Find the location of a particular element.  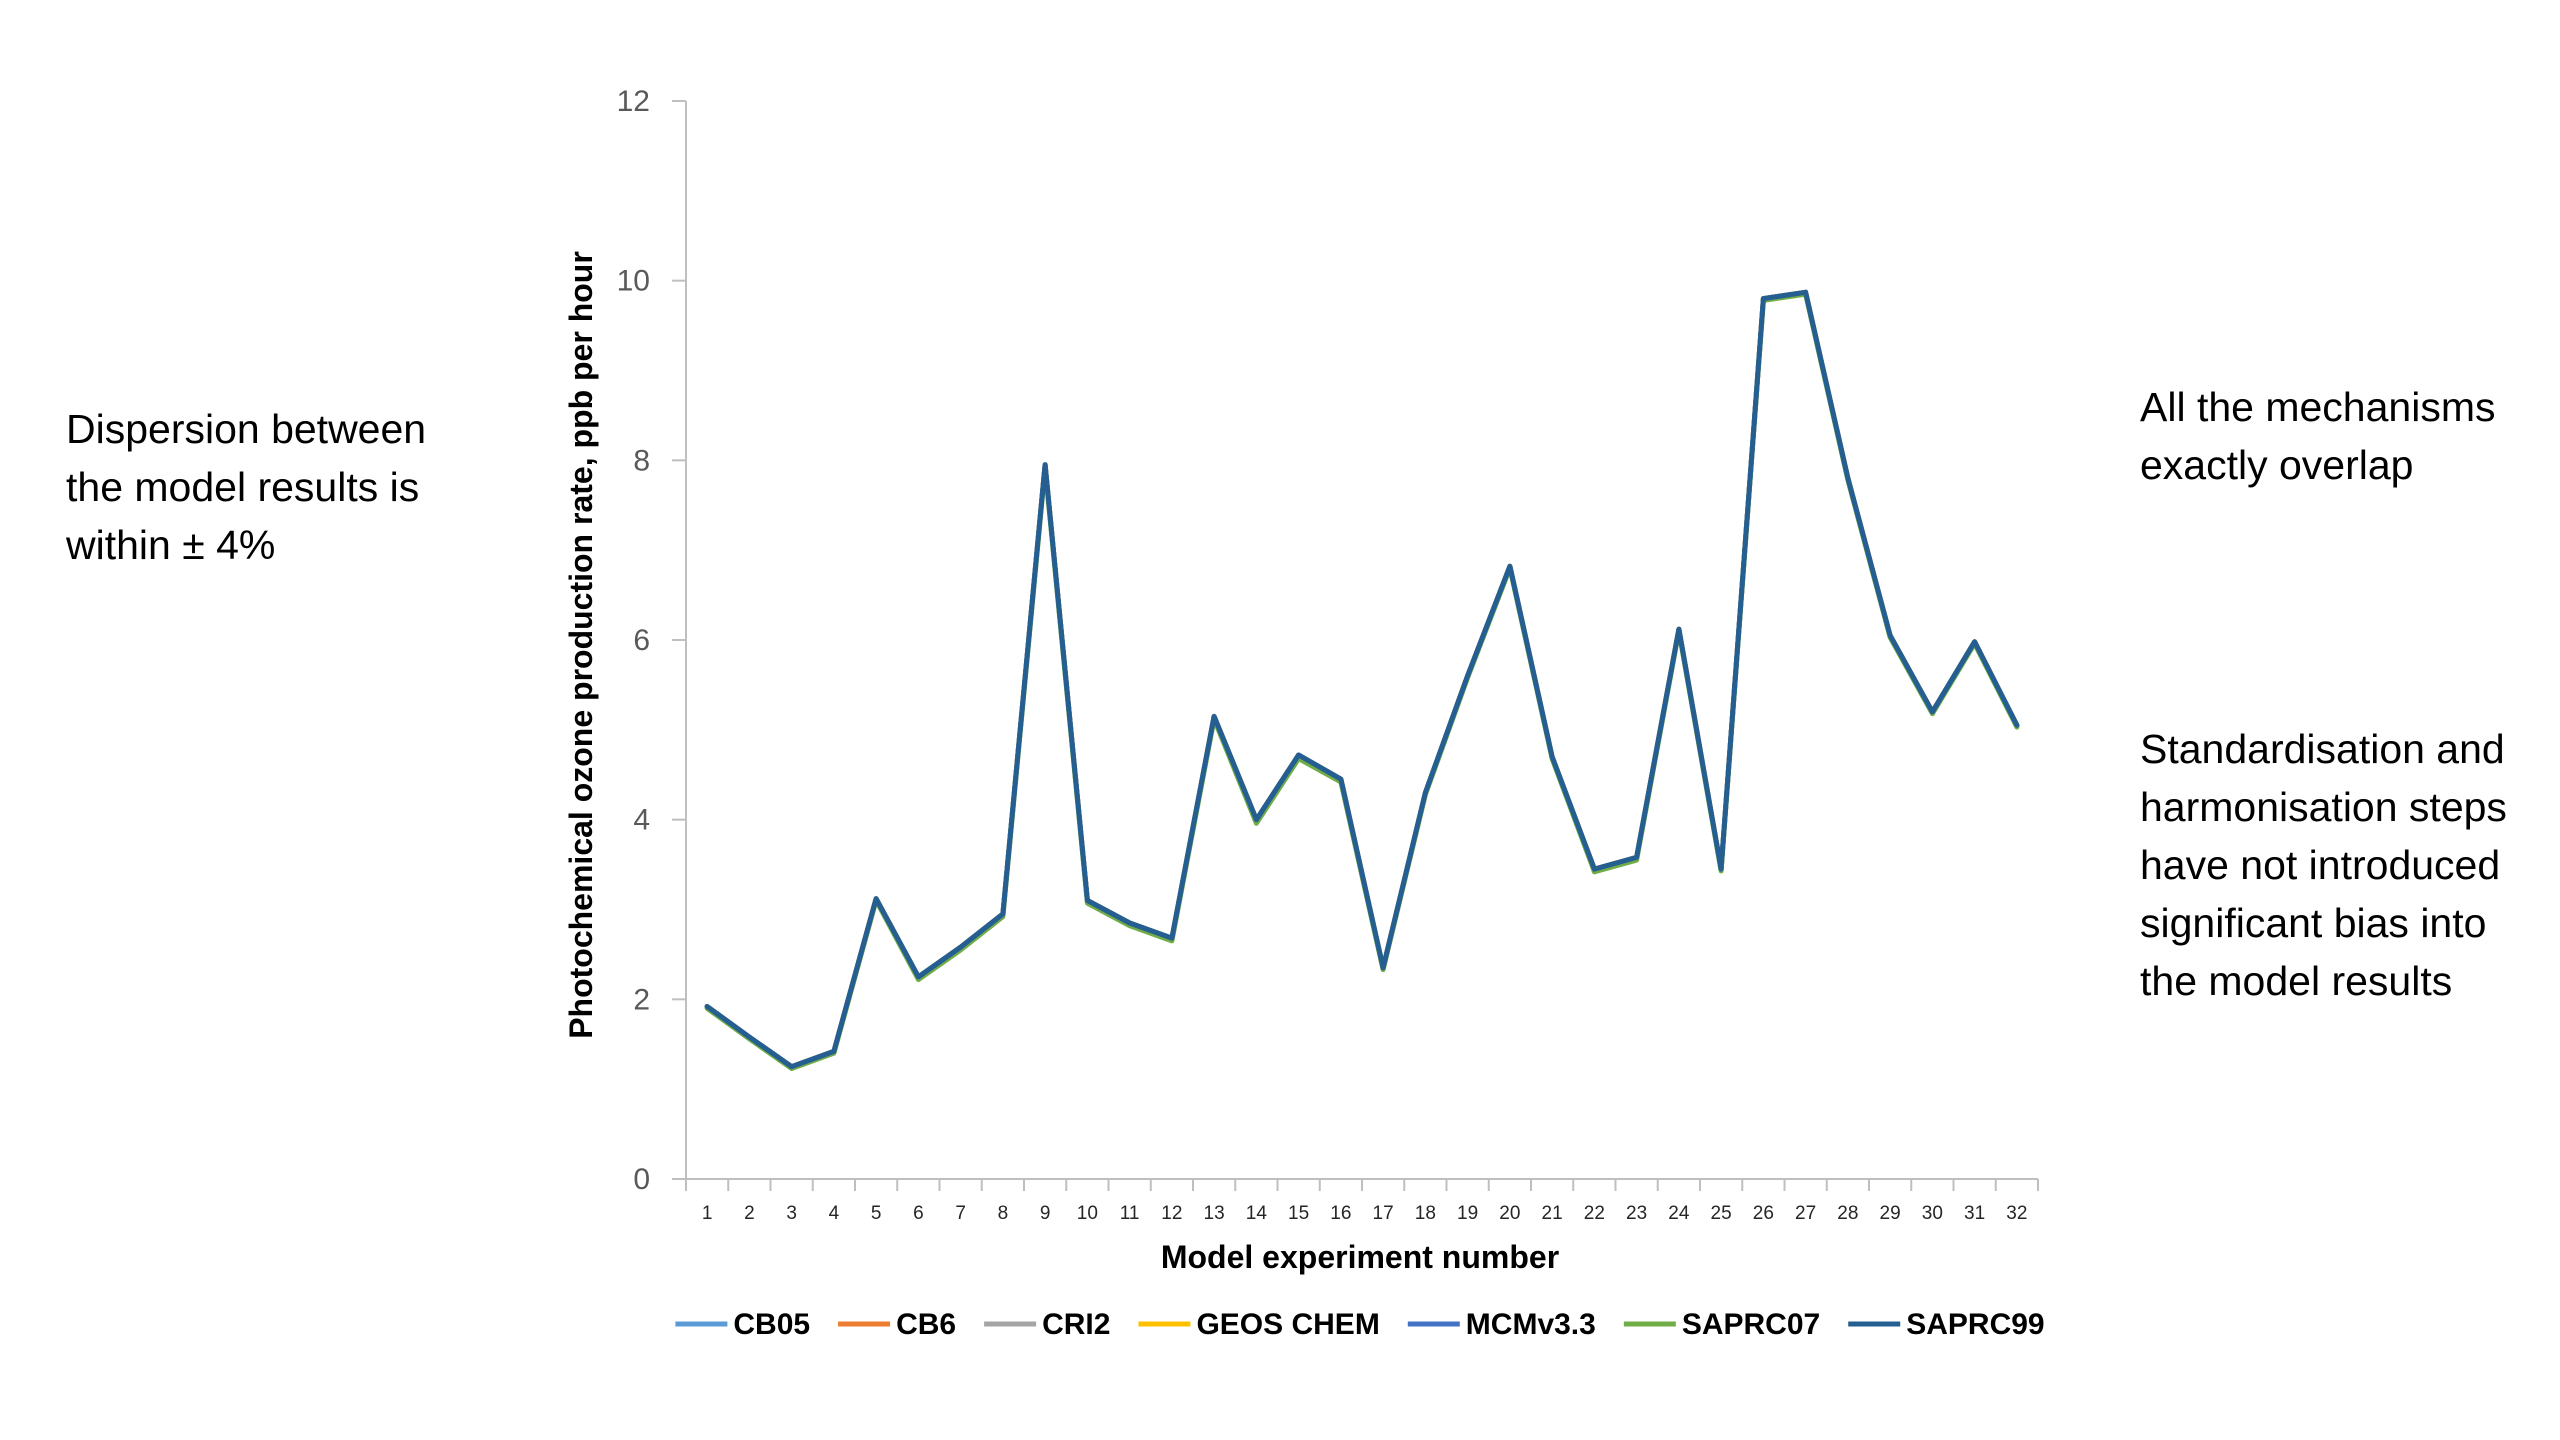

x-tick-label: 4 is located at coordinates (834, 1213).